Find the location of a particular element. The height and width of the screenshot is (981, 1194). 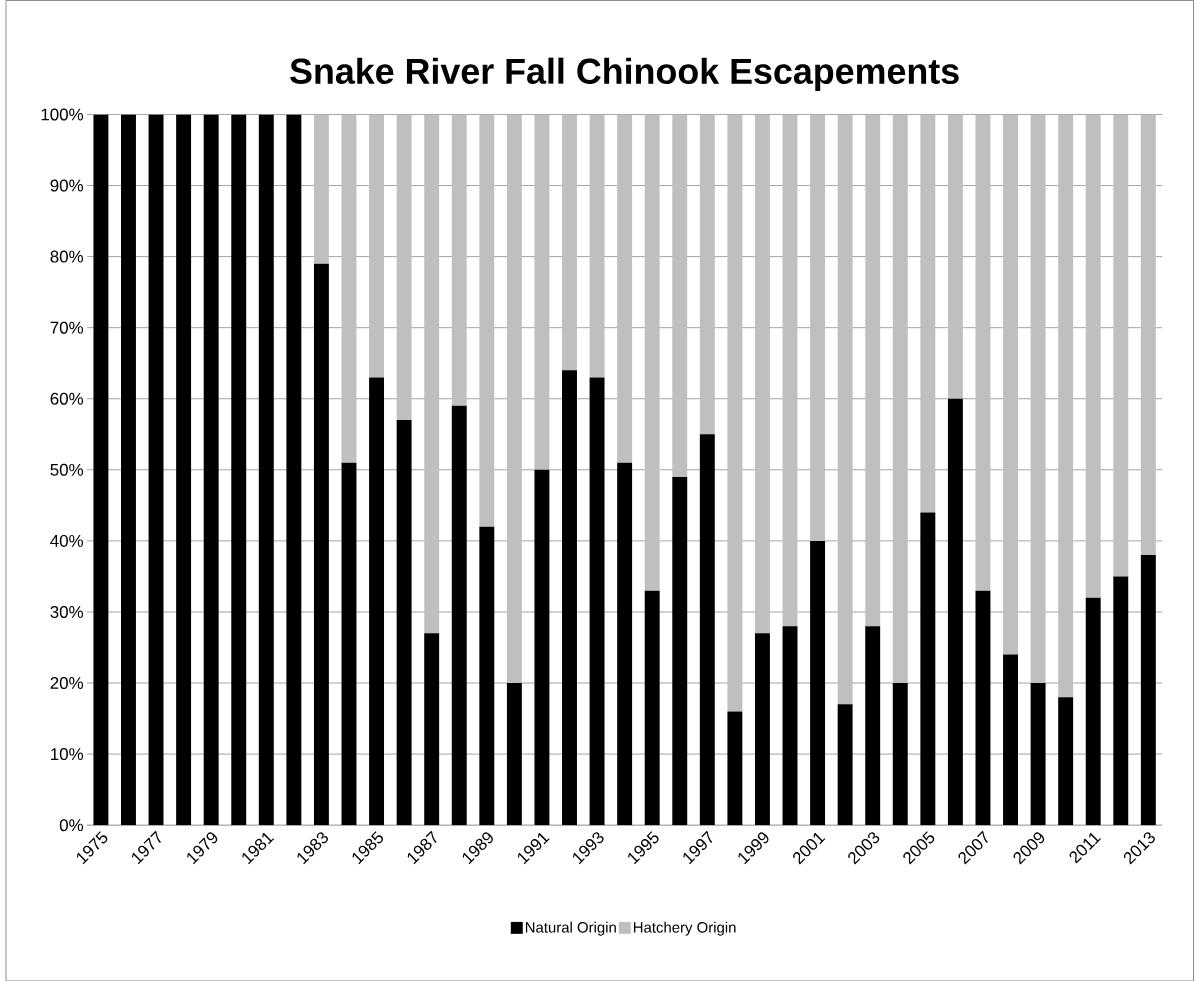

chart-title: Snake River Fall Chinook Escapements is located at coordinates (624, 74).